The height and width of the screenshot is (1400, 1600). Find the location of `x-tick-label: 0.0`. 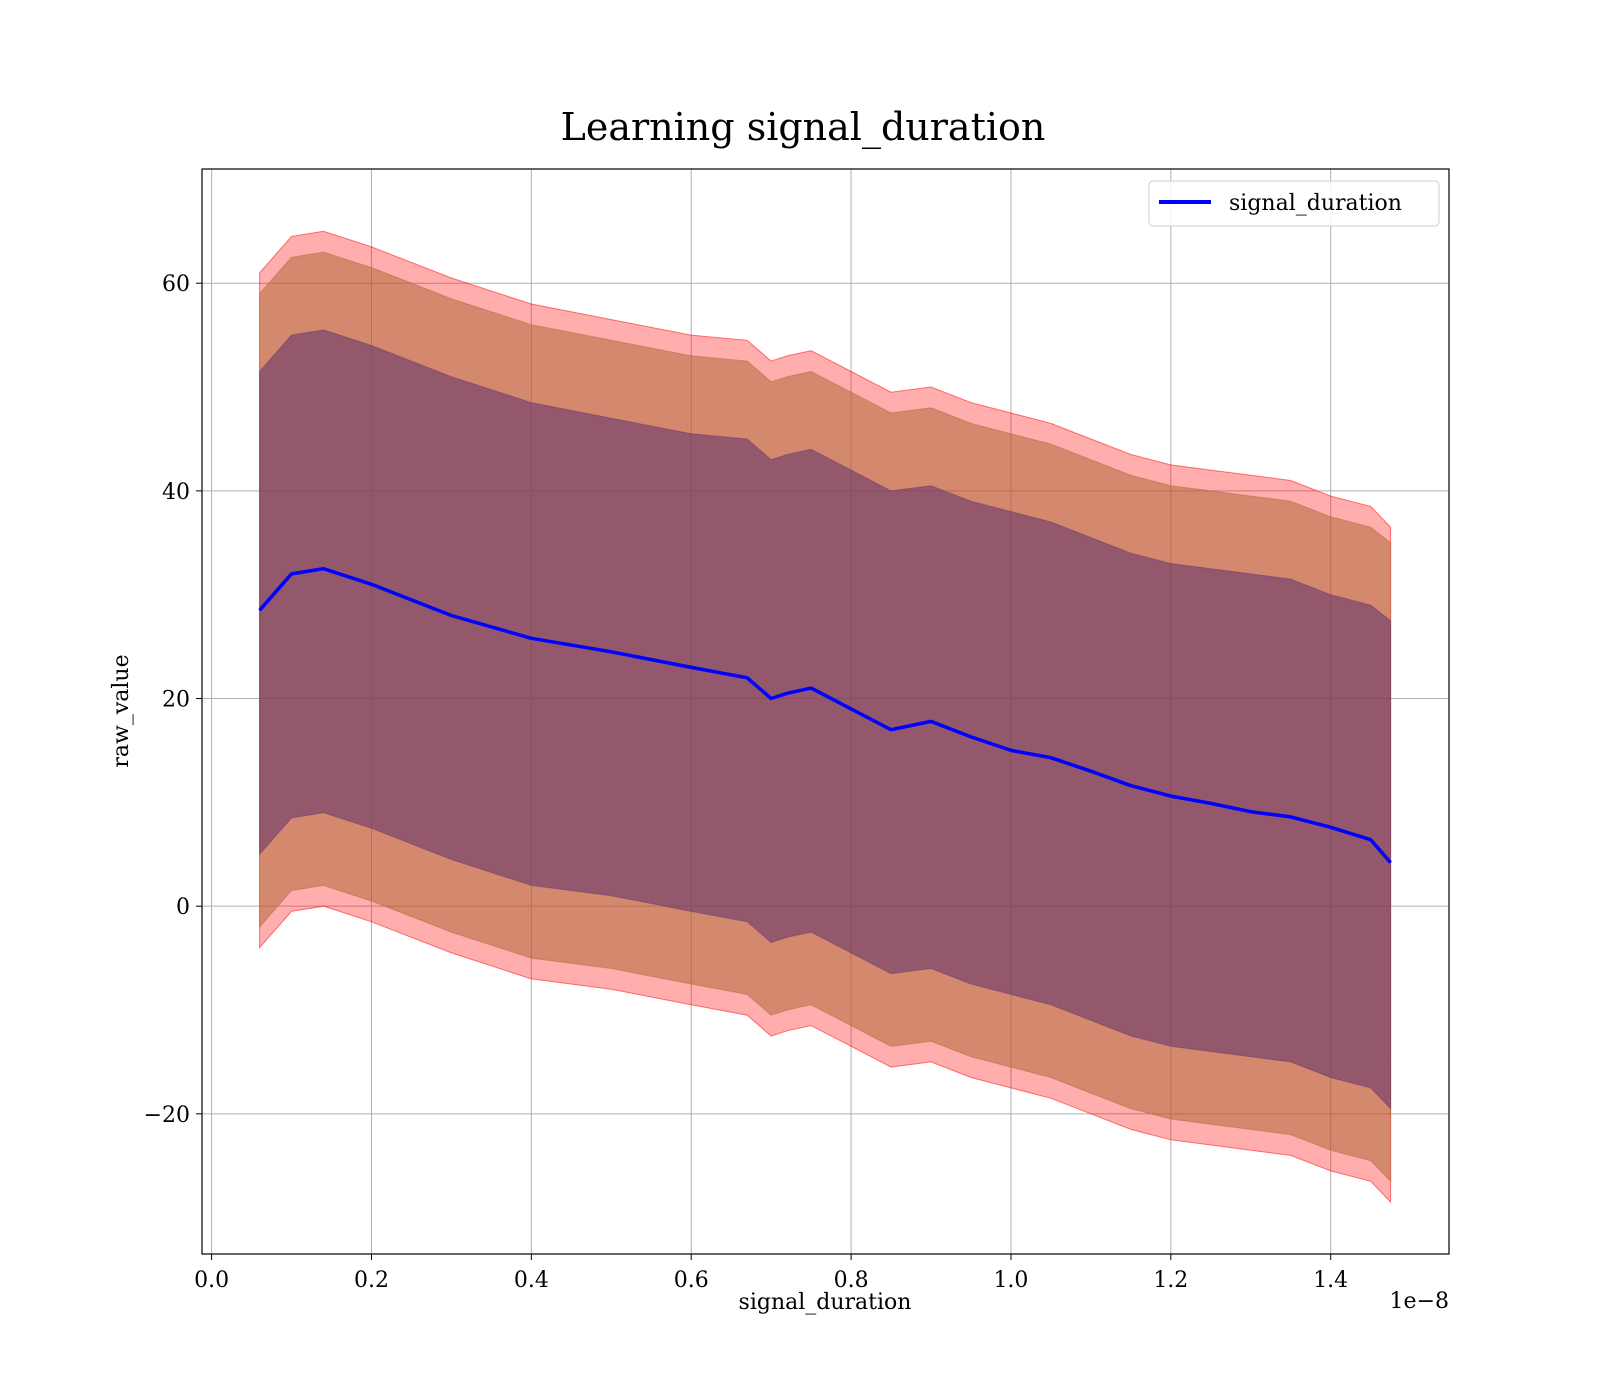

x-tick-label: 0.0 is located at coordinates (211, 1280).